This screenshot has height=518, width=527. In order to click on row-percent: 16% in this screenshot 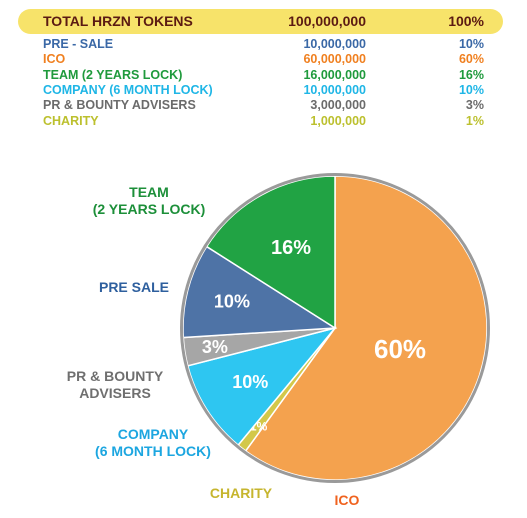, I will do `click(471, 74)`.